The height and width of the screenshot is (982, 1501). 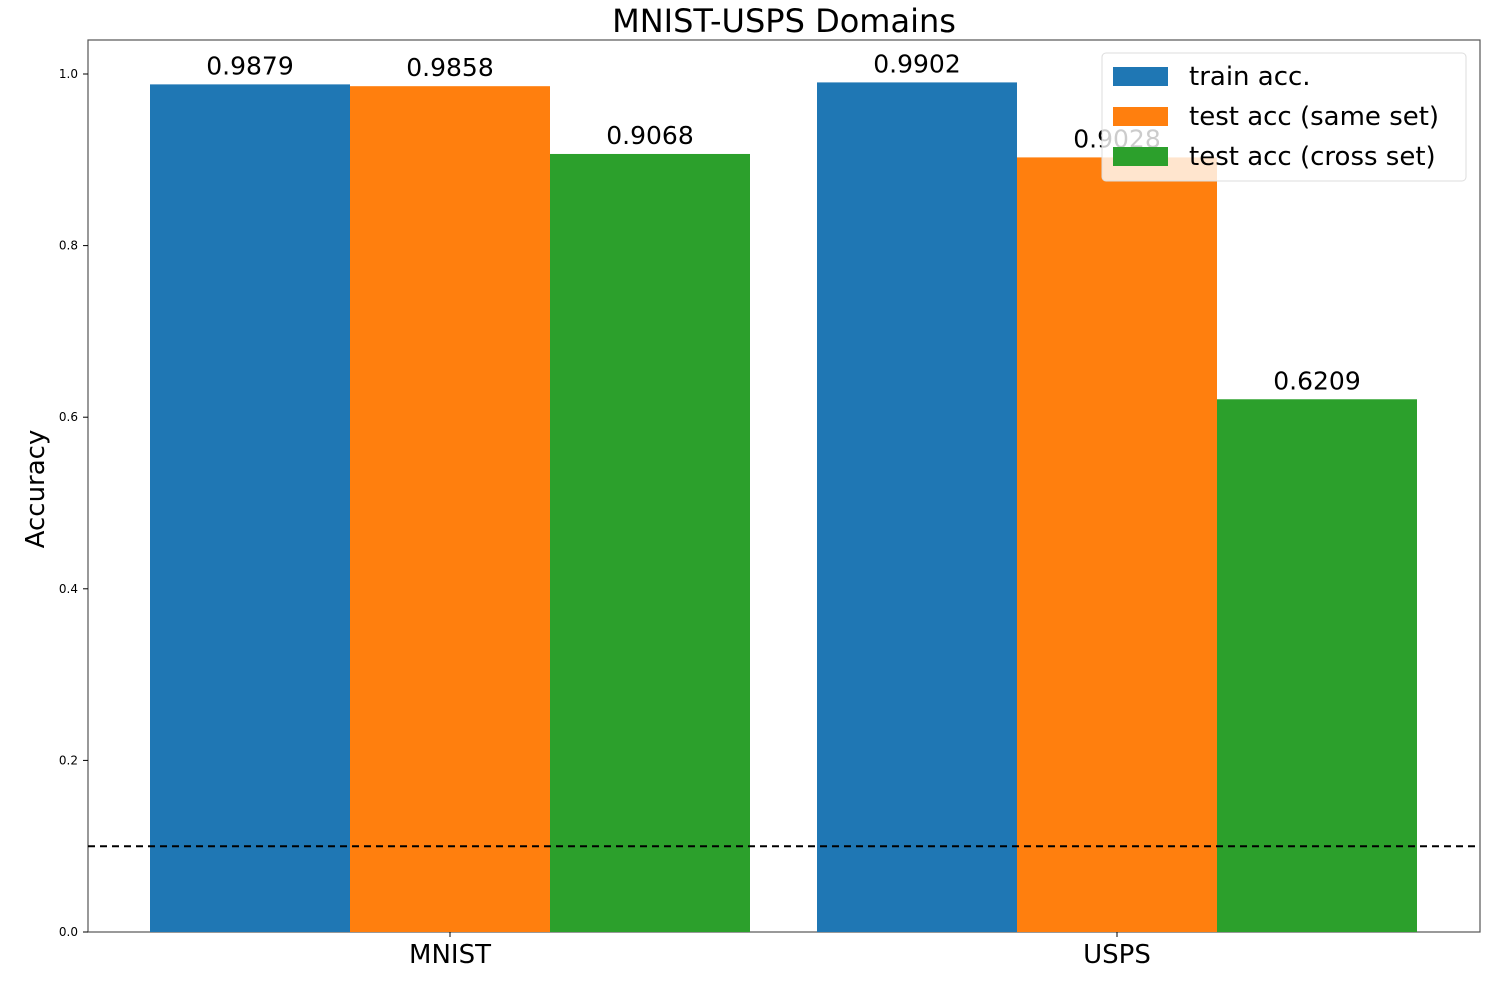 What do you see at coordinates (1312, 157) in the screenshot?
I see `legend-entry-label: test acc (cross set)` at bounding box center [1312, 157].